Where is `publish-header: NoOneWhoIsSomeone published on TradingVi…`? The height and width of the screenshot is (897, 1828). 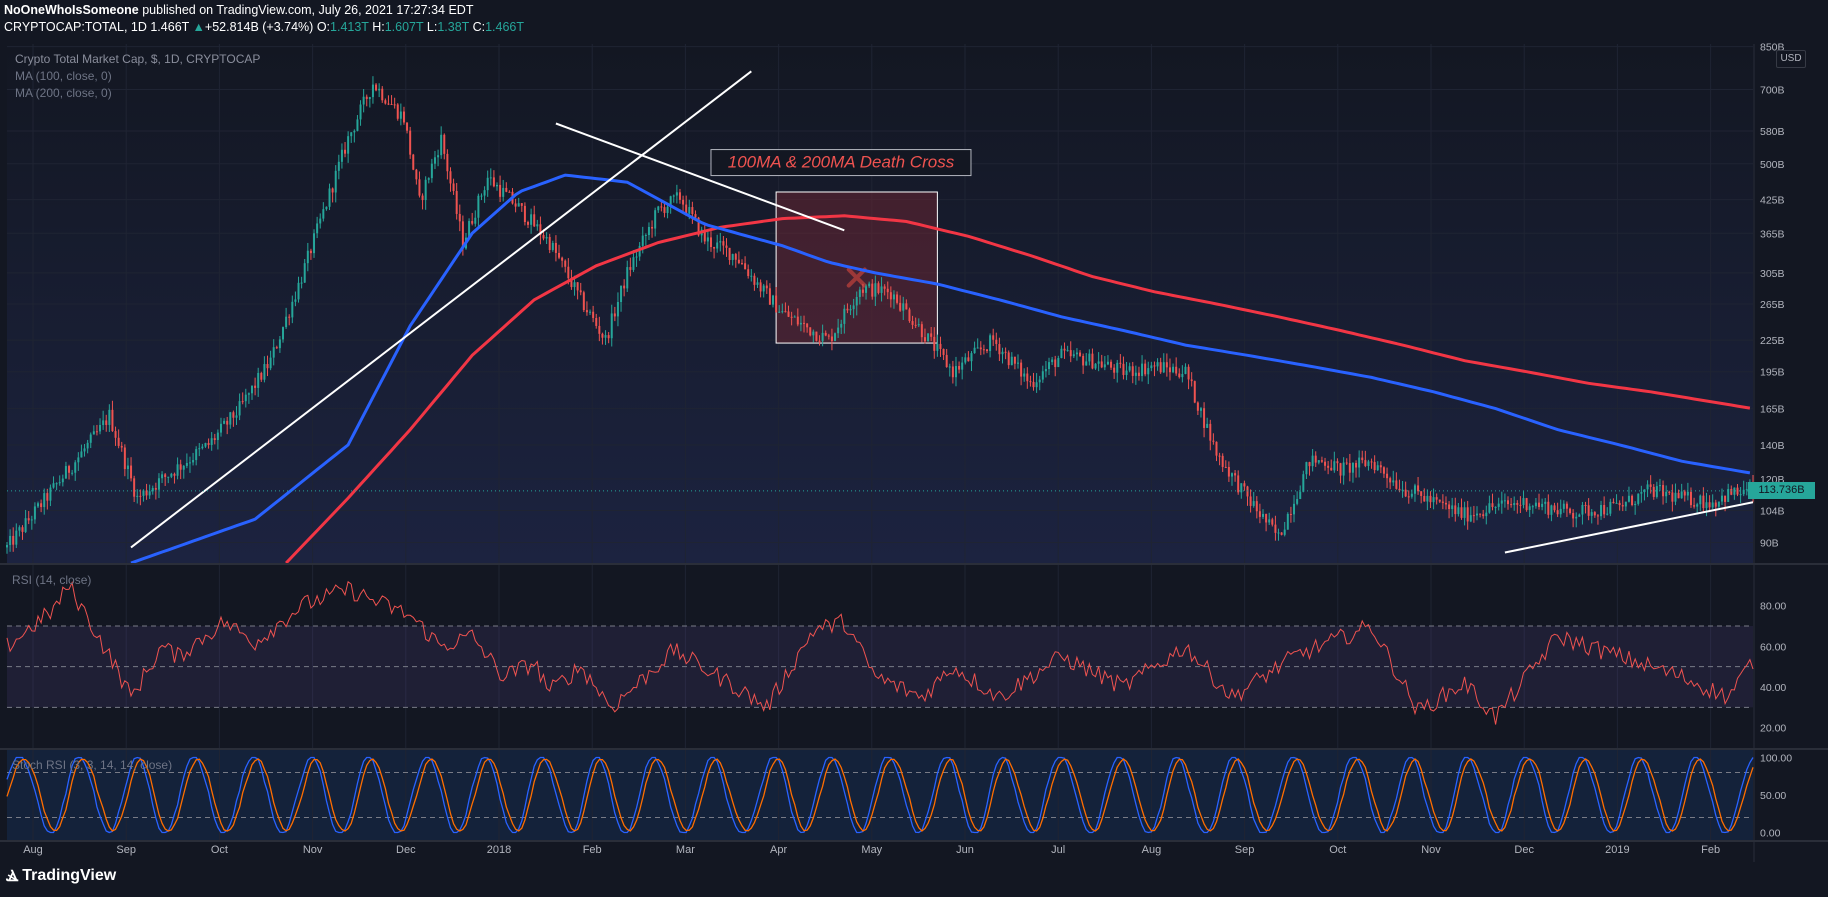
publish-header: NoOneWhoIsSomeone published on TradingVi… is located at coordinates (238, 10).